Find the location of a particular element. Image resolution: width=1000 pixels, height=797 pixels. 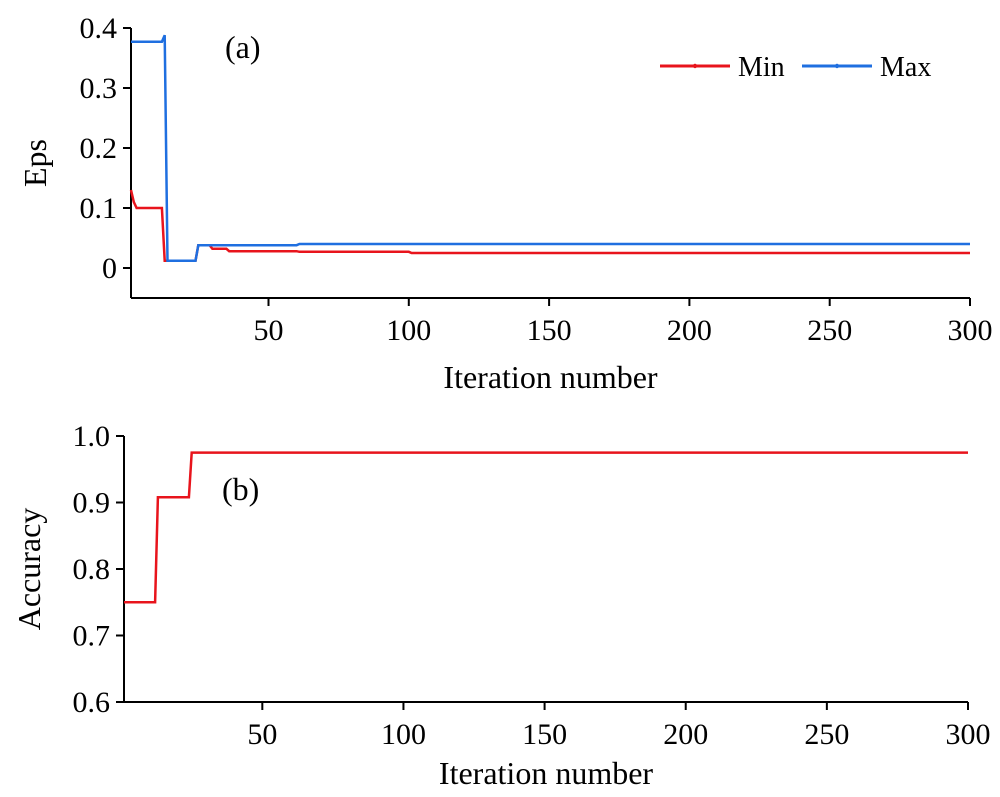

legend-marker-max is located at coordinates (837, 66).